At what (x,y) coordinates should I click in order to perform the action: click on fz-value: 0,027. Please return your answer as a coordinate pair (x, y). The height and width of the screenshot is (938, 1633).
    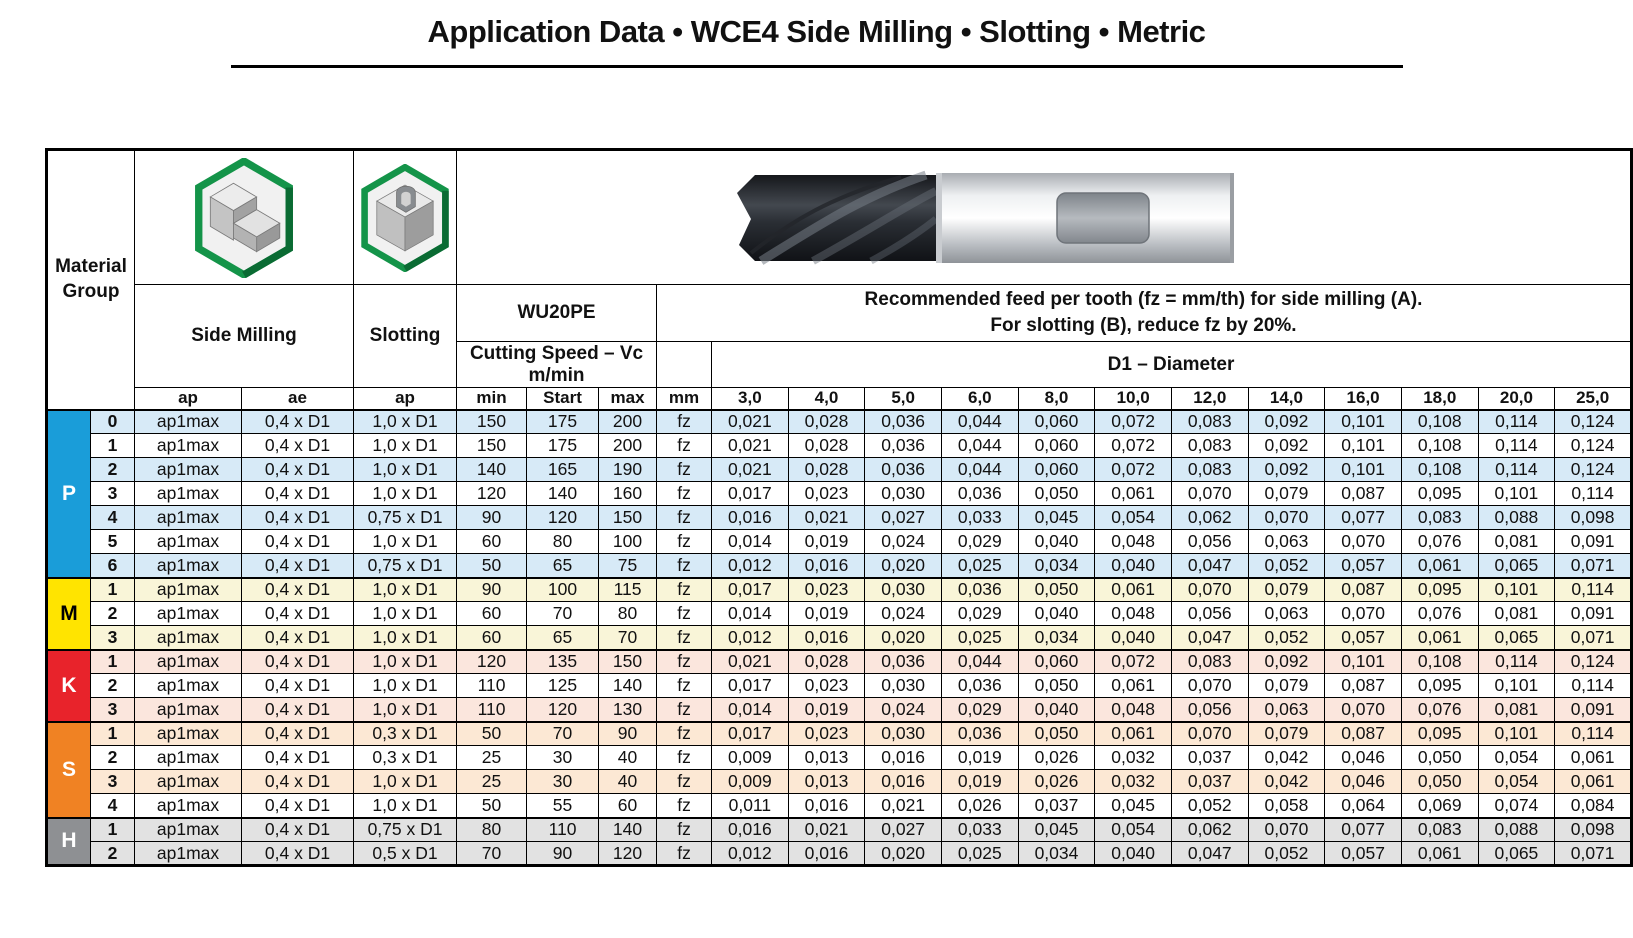
    Looking at the image, I should click on (903, 517).